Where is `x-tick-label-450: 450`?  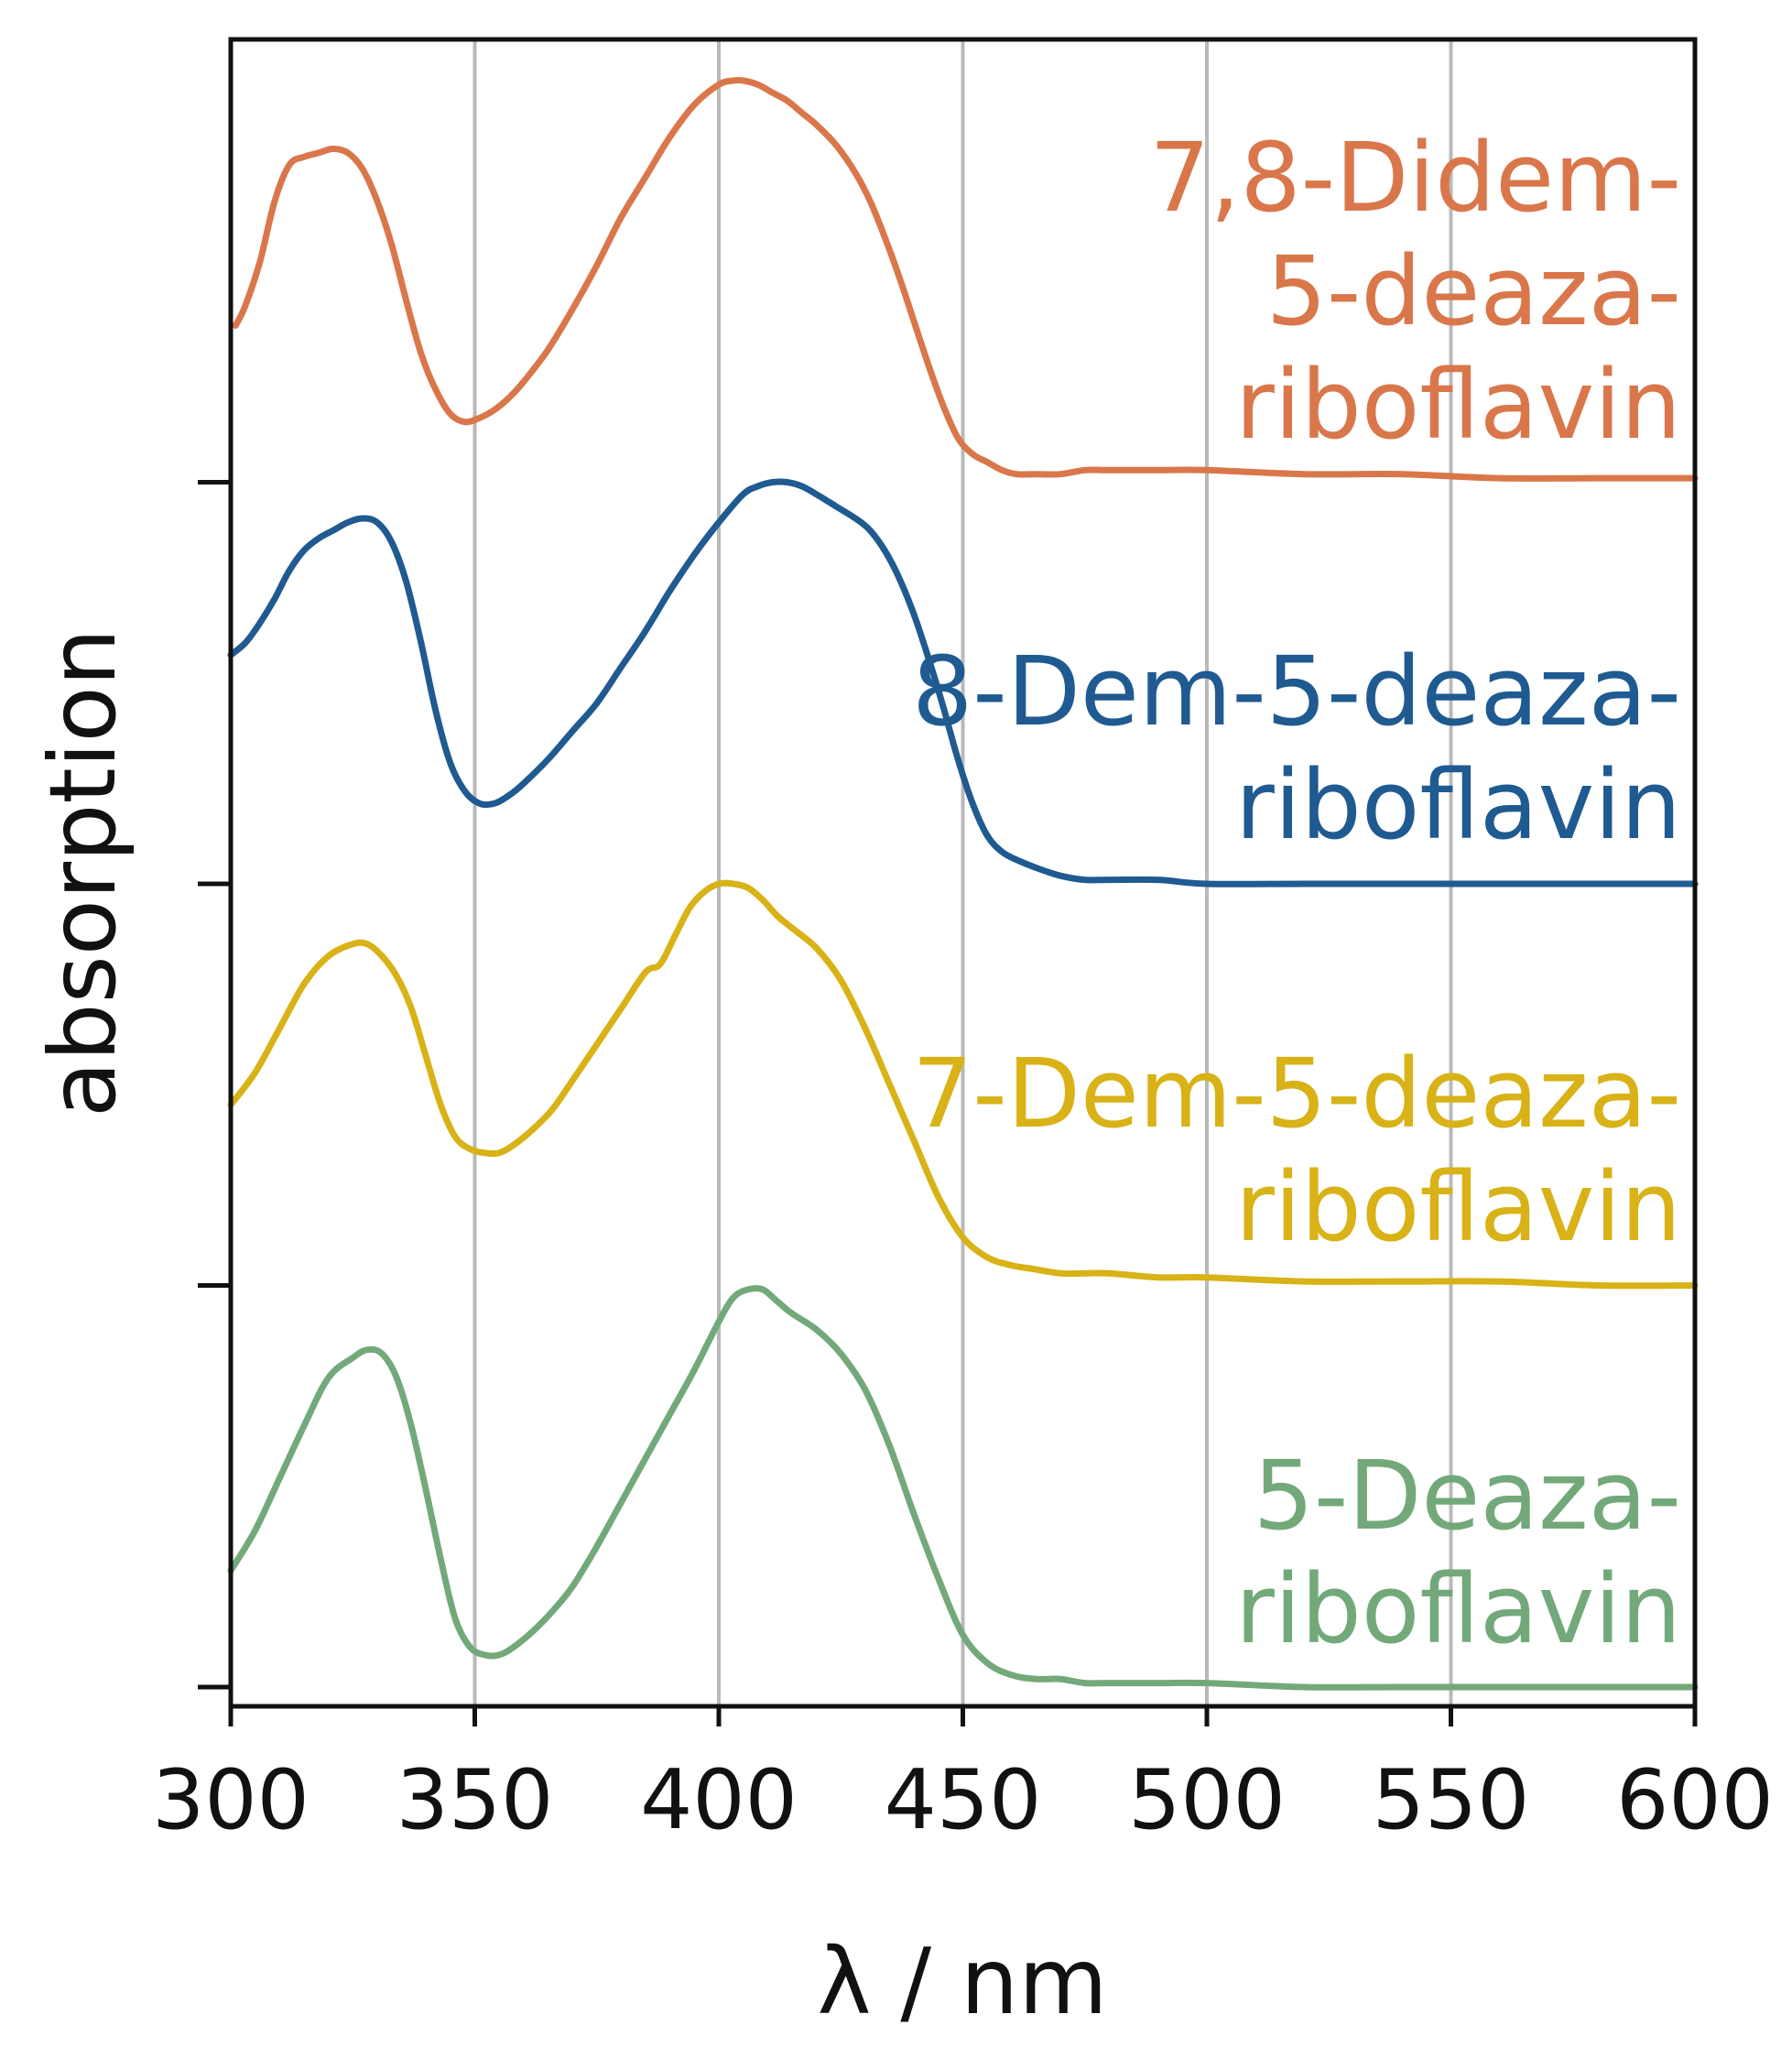 x-tick-label-450: 450 is located at coordinates (963, 1800).